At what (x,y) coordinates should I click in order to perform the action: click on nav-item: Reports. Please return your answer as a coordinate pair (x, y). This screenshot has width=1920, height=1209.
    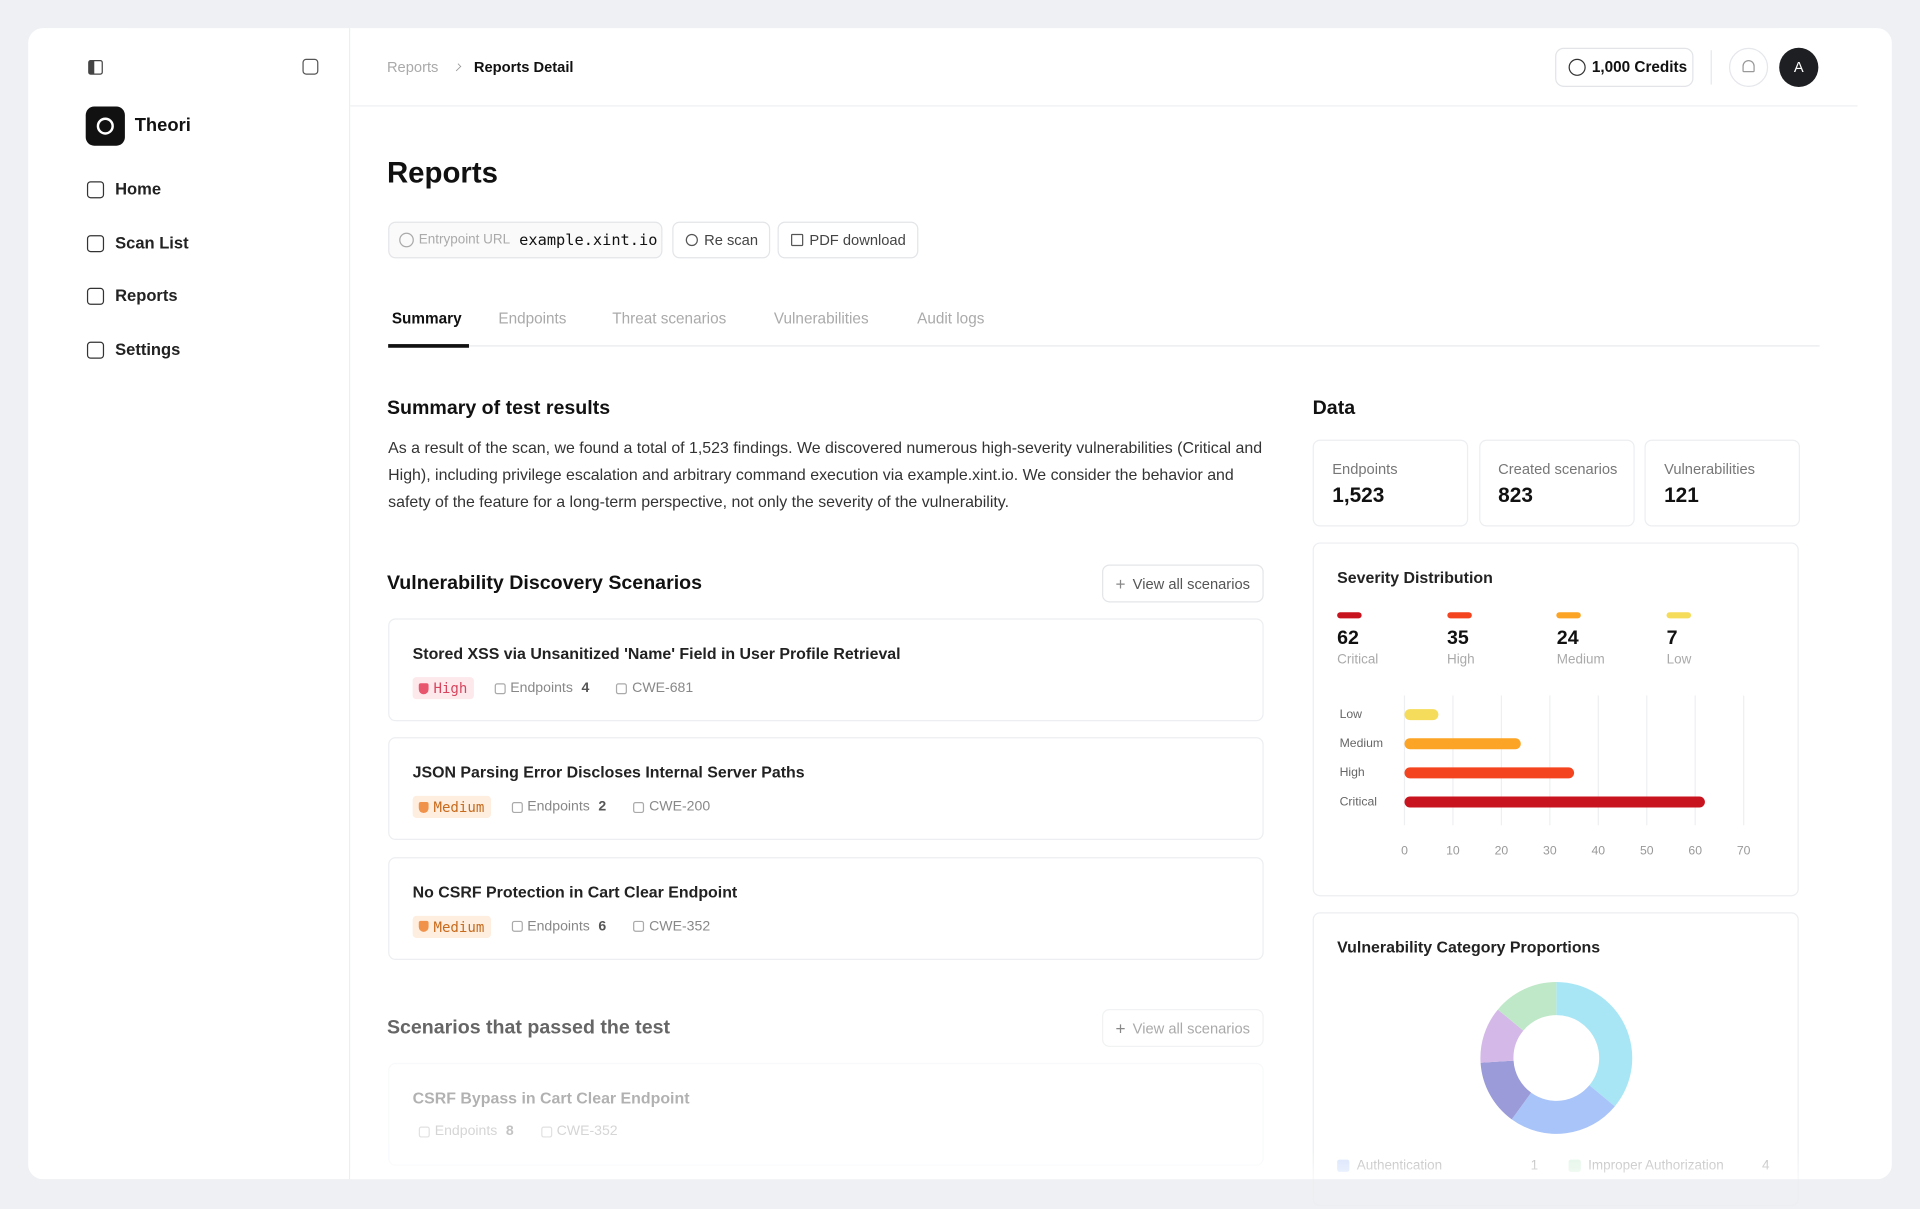
    Looking at the image, I should click on (146, 296).